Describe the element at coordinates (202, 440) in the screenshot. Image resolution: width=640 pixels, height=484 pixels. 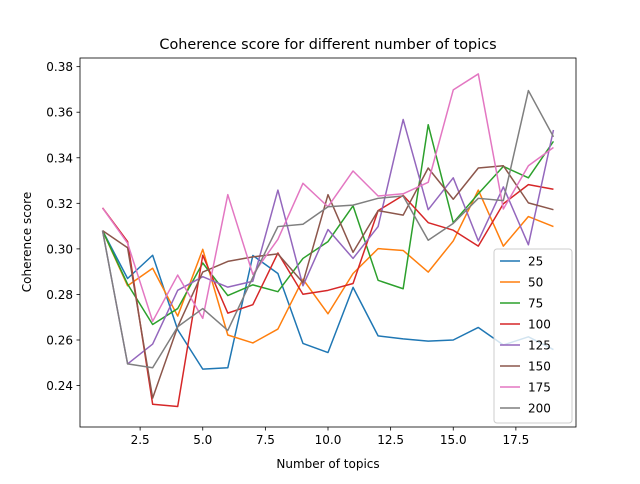
I see `x-tick-label: 5.0` at that location.